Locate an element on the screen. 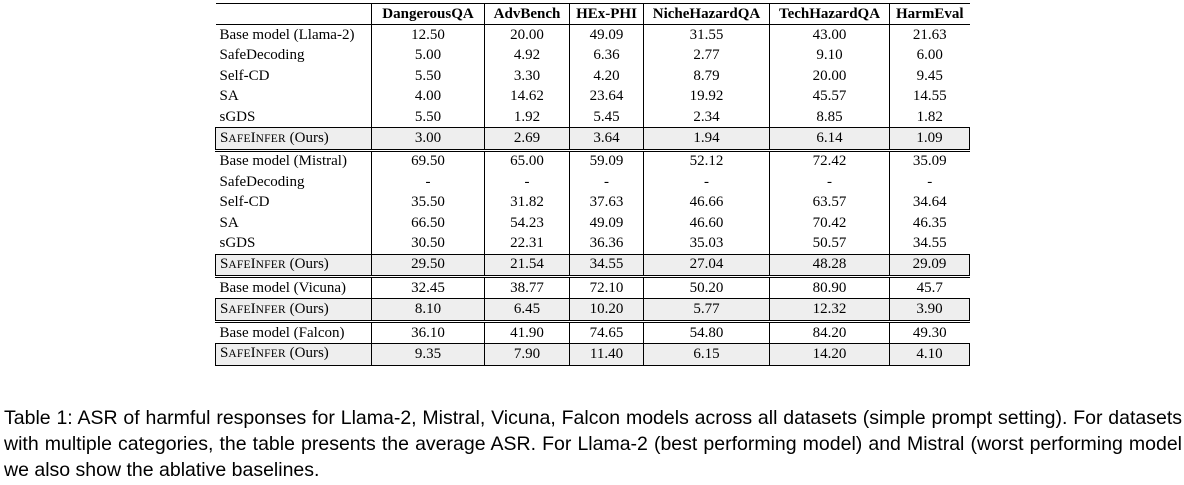 Image resolution: width=1184 pixels, height=485 pixels. table-cell: 10.20 is located at coordinates (606, 310).